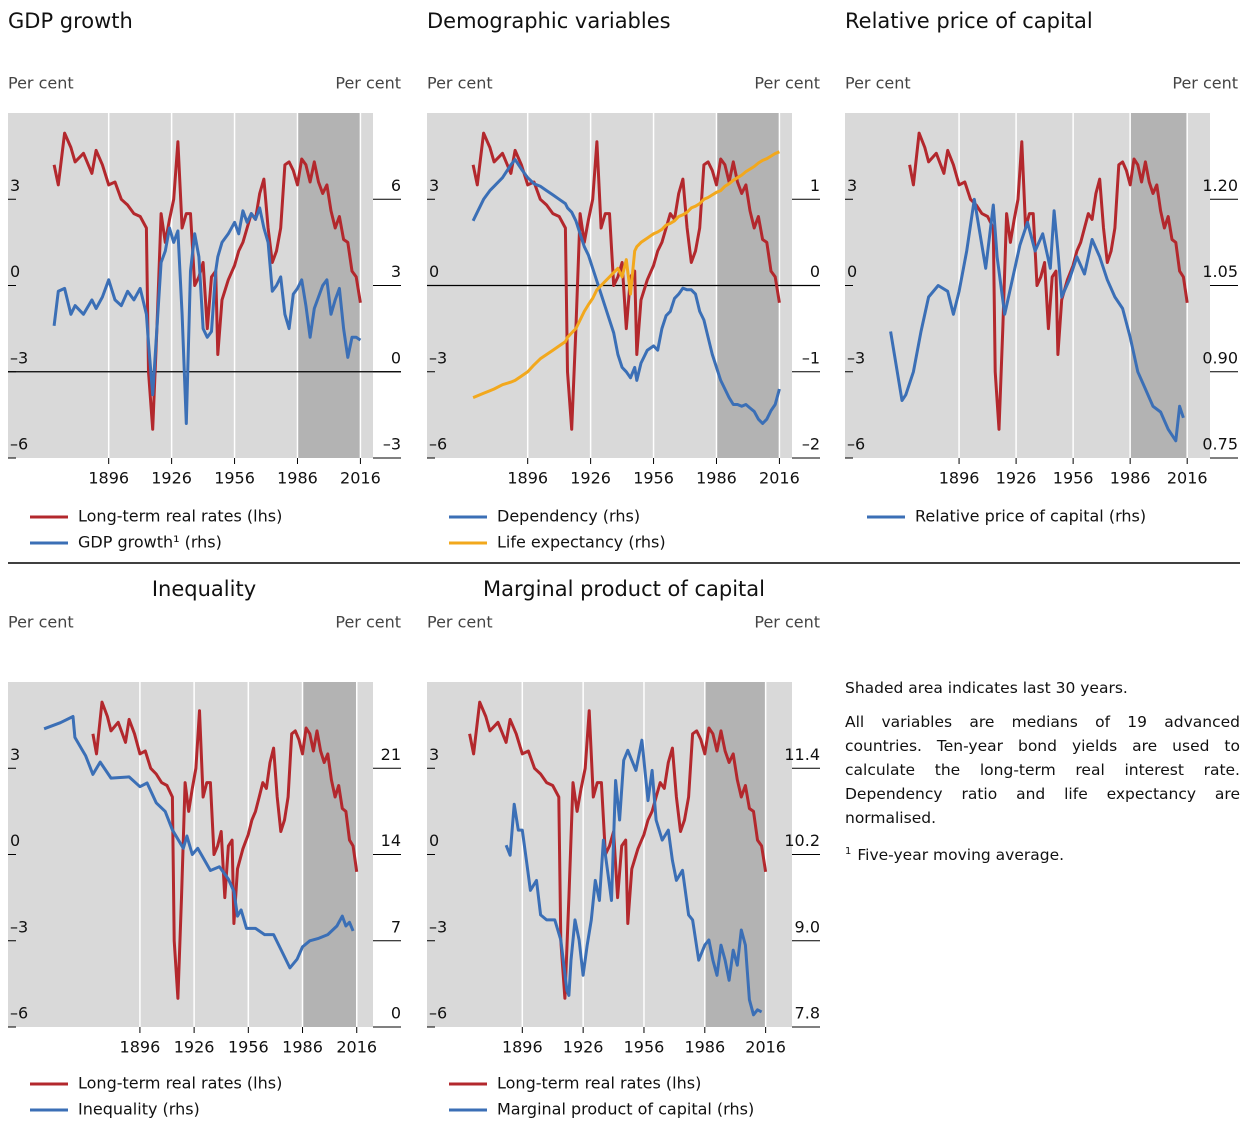 Image resolution: width=1253 pixels, height=1124 pixels. I want to click on chart-title: Inequality, so click(204, 589).